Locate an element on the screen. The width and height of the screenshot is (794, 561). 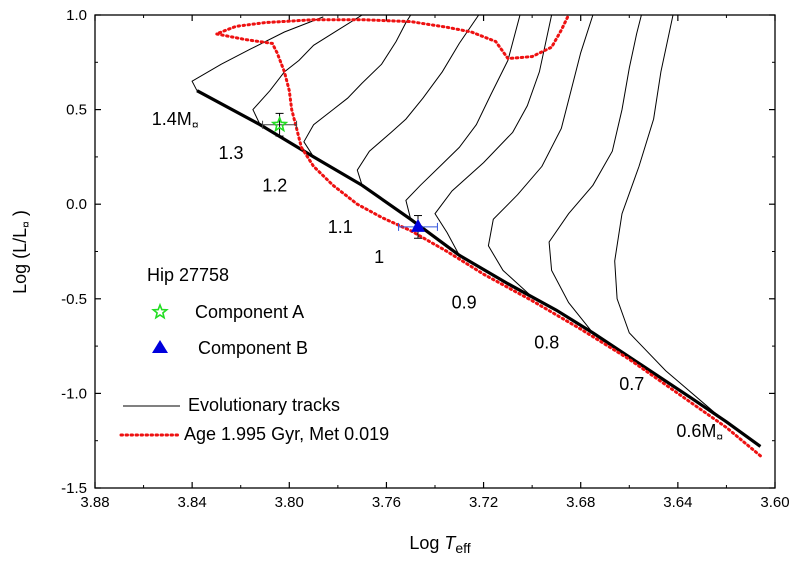
mass-label: 1.2 is located at coordinates (274, 185).